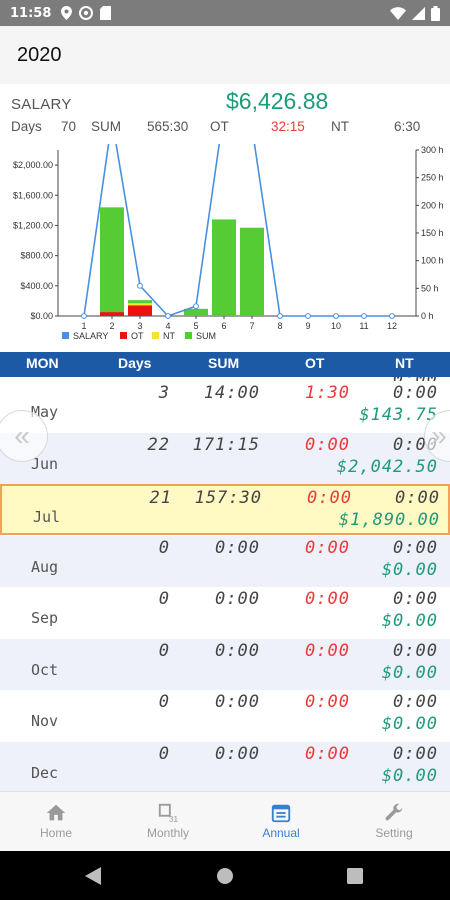 The width and height of the screenshot is (450, 900). I want to click on month-name: Nov, so click(45, 721).